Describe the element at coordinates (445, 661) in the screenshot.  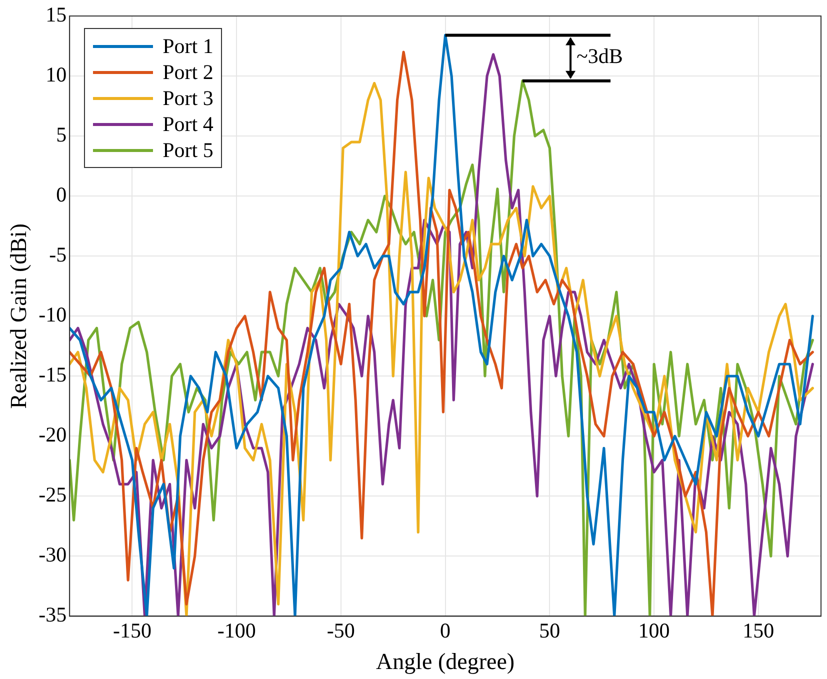
I see `x-axis-title: Angle (degree)` at that location.